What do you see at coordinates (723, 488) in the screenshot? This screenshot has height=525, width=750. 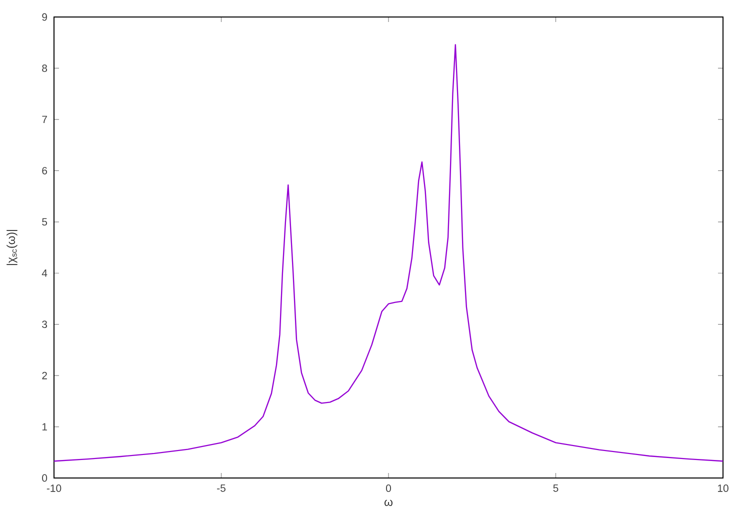 I see `x-tick-label: 10` at bounding box center [723, 488].